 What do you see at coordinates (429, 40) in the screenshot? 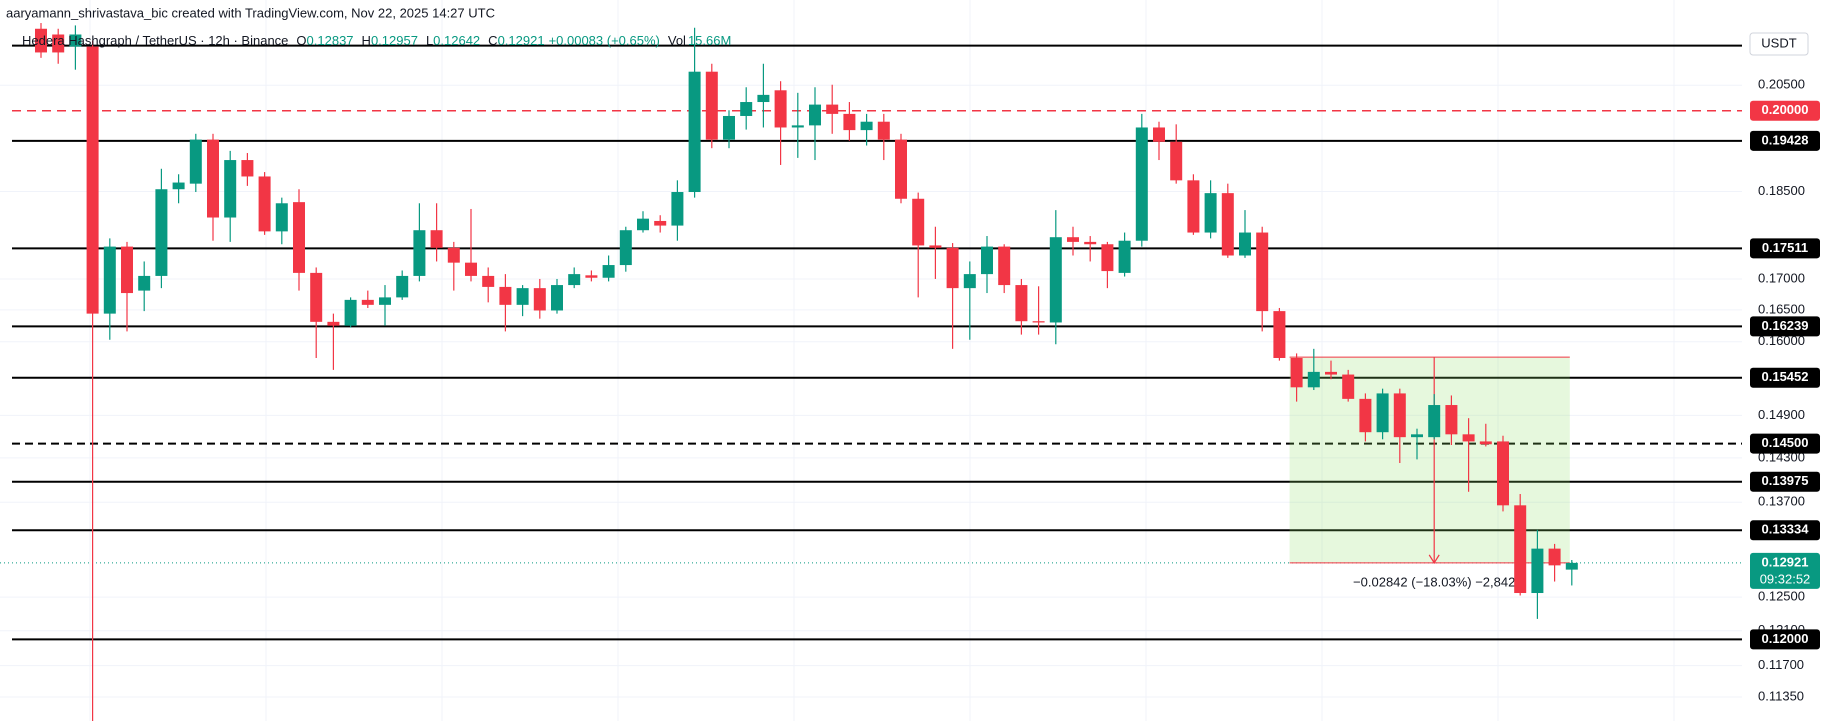
I see `legend-key: L` at bounding box center [429, 40].